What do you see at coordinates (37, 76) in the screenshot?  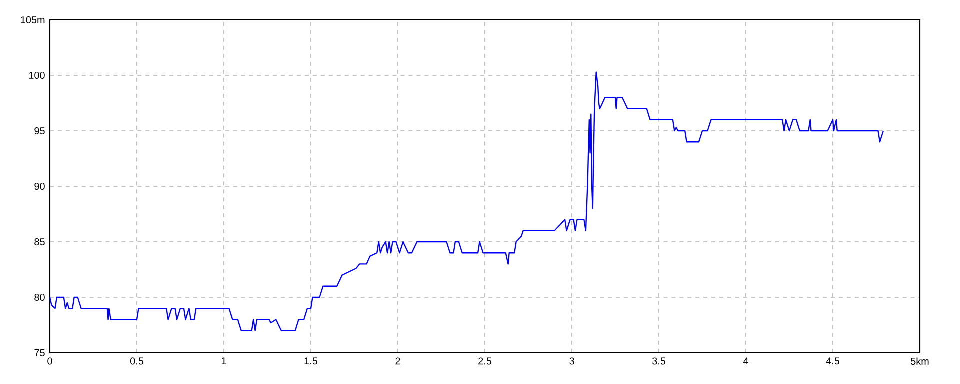 I see `y-tick-label: 100` at bounding box center [37, 76].